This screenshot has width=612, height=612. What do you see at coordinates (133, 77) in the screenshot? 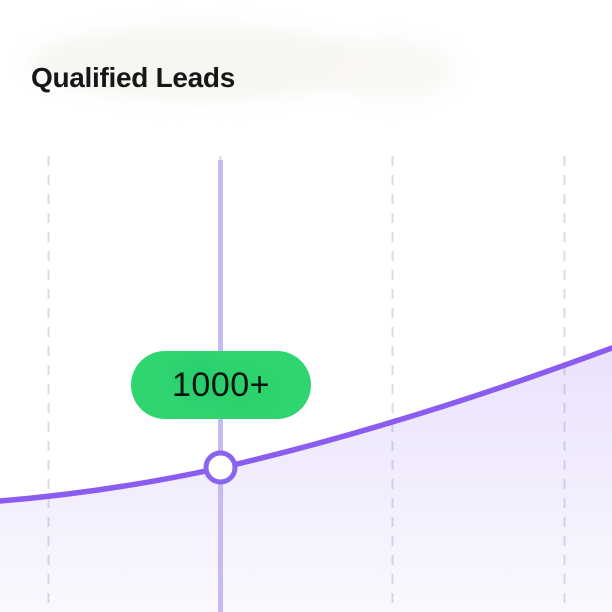
I see `page-title: Qualified Leads` at bounding box center [133, 77].